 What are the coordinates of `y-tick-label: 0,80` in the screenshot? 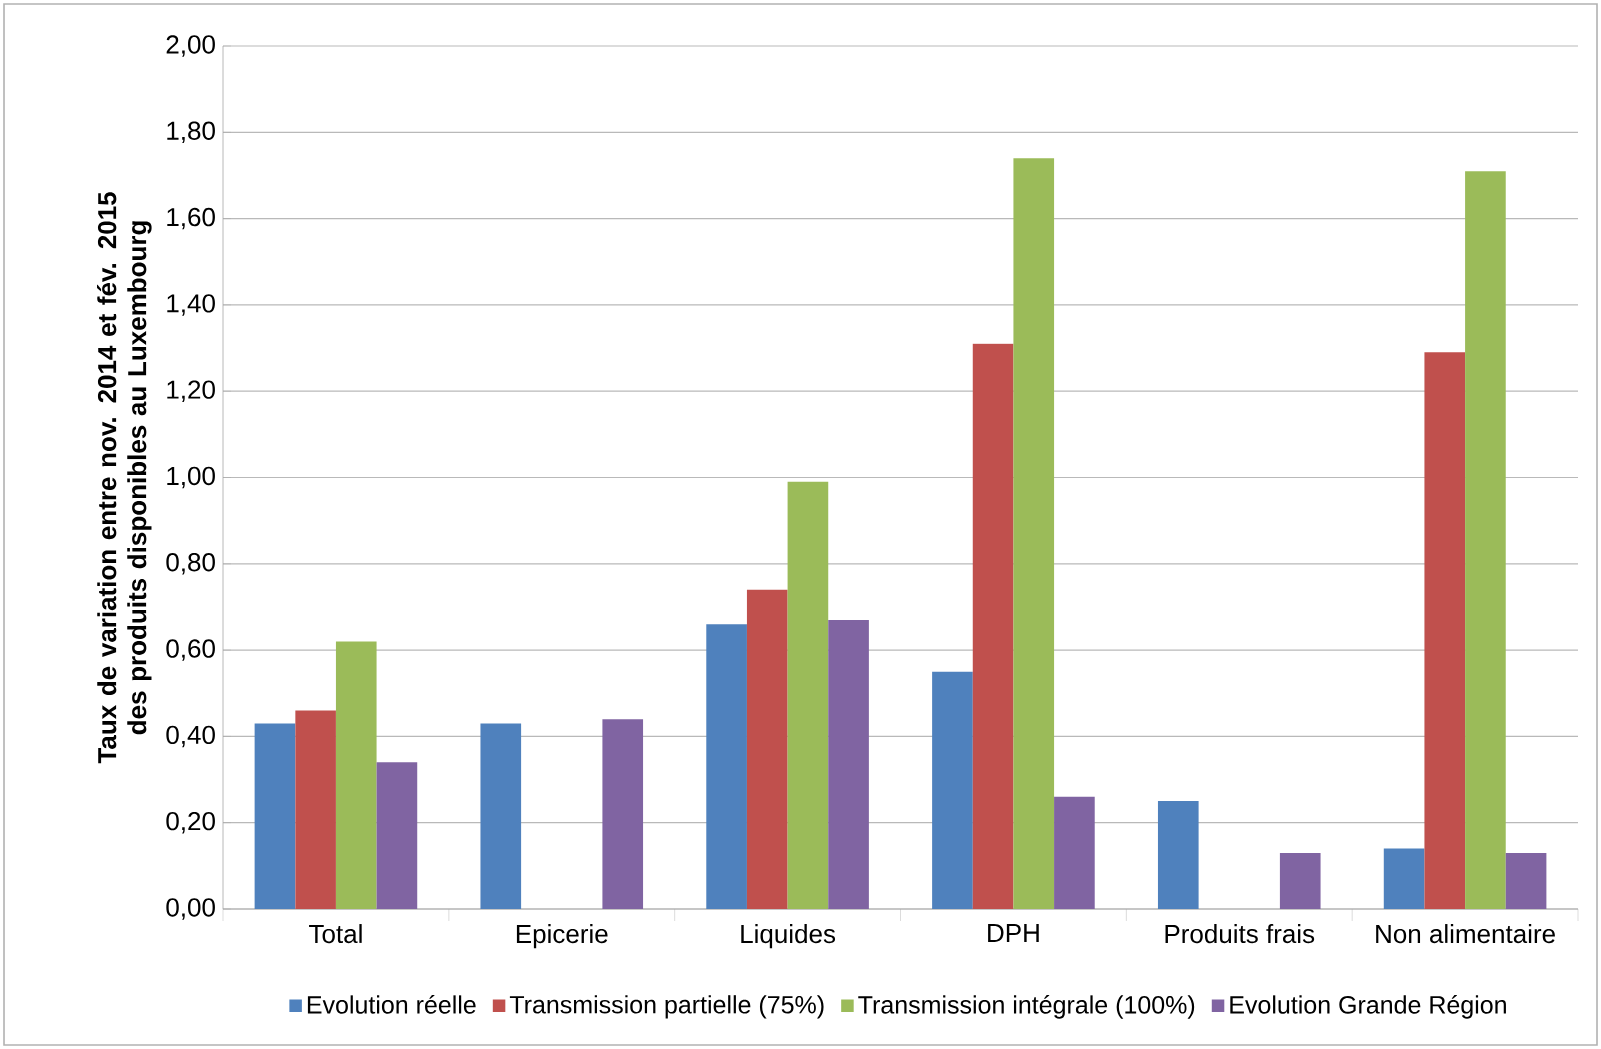 It's located at (190, 564).